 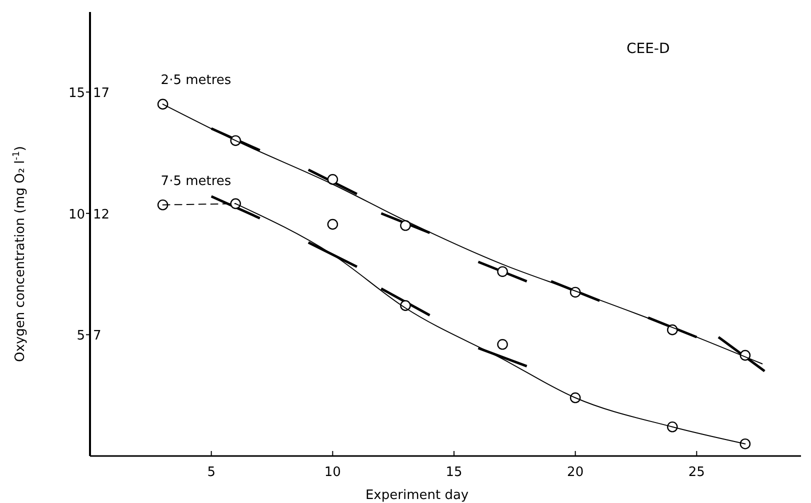 I want to click on y2-tick-label: 17, so click(x=101, y=94).